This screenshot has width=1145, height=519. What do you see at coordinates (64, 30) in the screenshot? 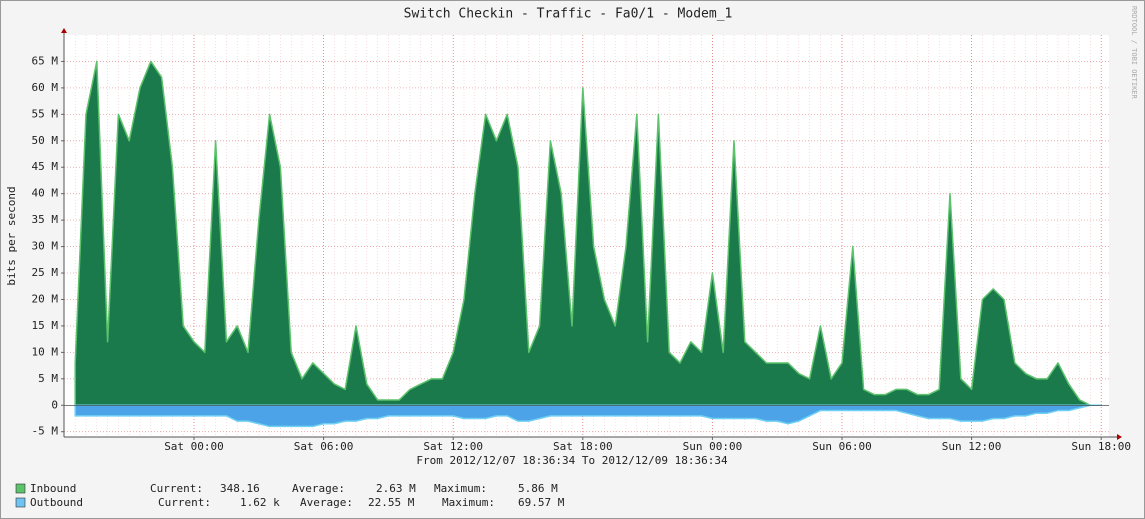
I see `y-arrow` at bounding box center [64, 30].